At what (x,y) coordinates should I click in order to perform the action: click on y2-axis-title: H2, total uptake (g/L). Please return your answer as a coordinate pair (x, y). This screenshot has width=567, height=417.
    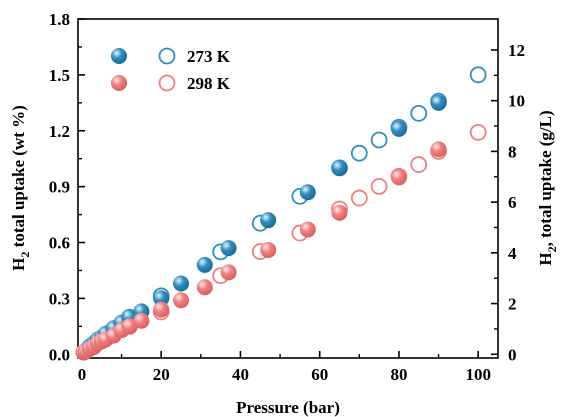
    Looking at the image, I should click on (547, 187).